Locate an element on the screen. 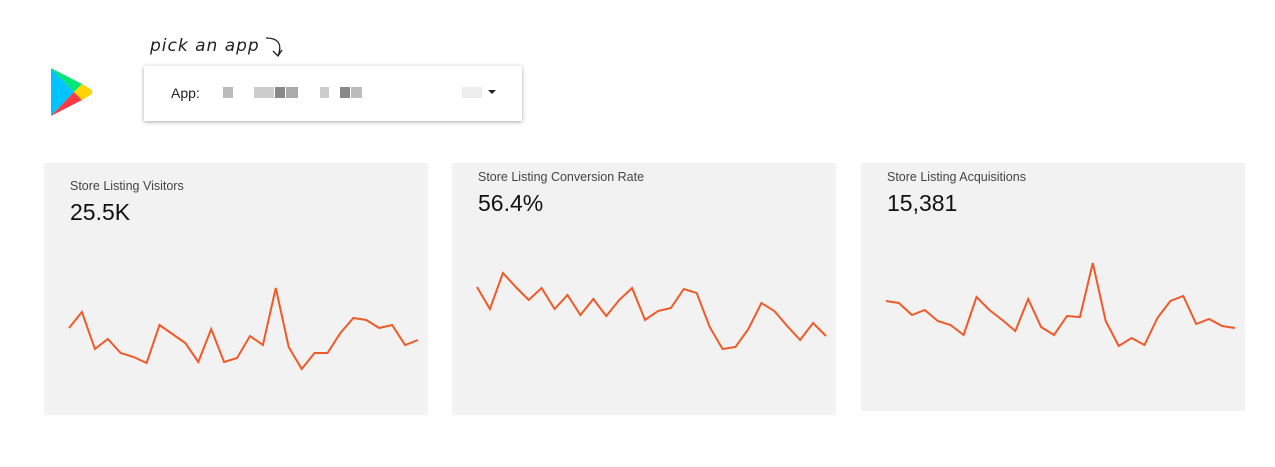 The image size is (1275, 467). card-title: Store Listing Conversion Rate is located at coordinates (561, 177).